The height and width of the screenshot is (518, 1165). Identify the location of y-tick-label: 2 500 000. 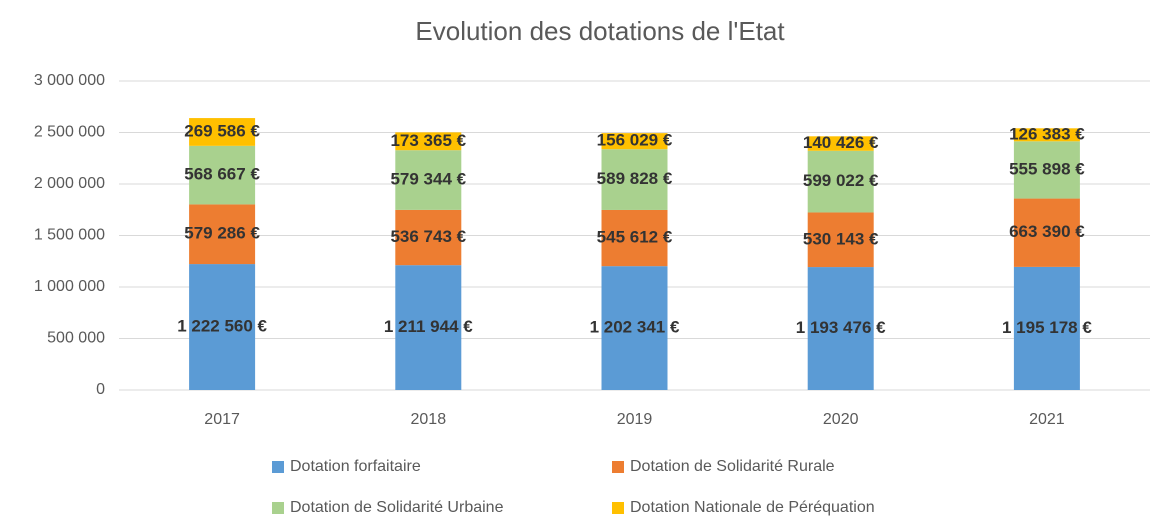
(69, 132).